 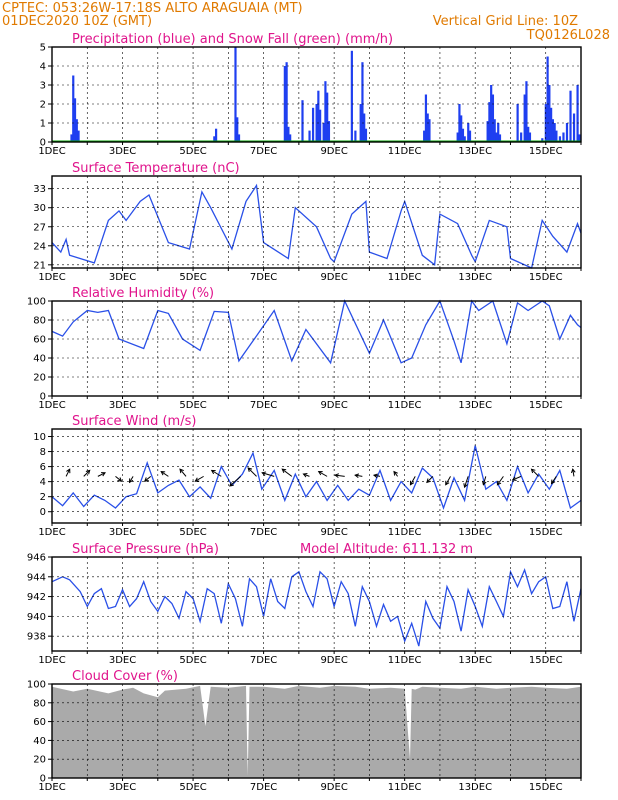 I want to click on y-tick-label: 60, so click(x=39, y=340).